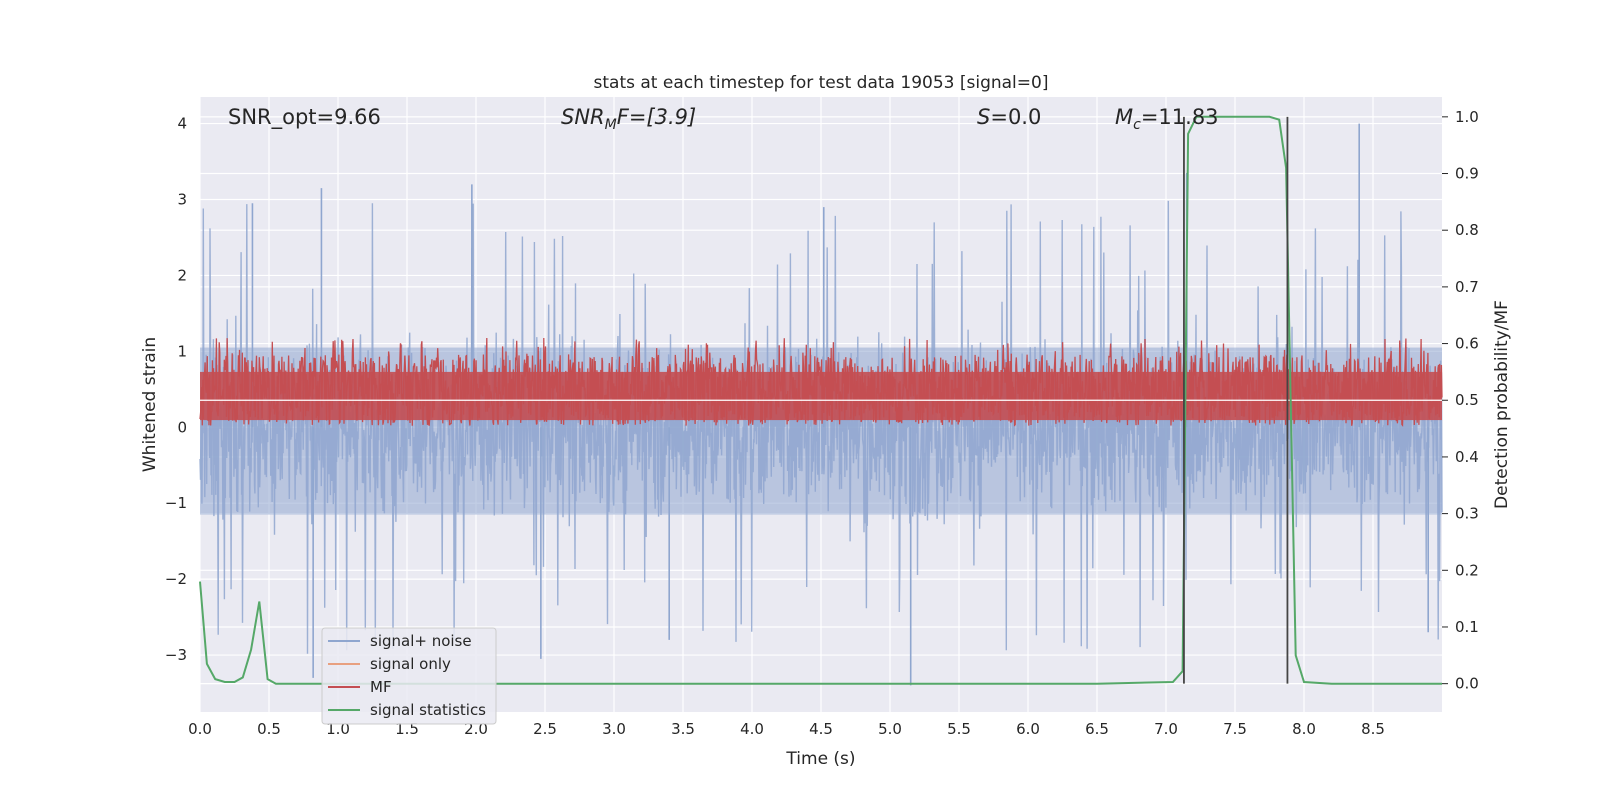  Describe the element at coordinates (583, 117) in the screenshot. I see `annotation-snr-mf-symbol: SNR` at that location.